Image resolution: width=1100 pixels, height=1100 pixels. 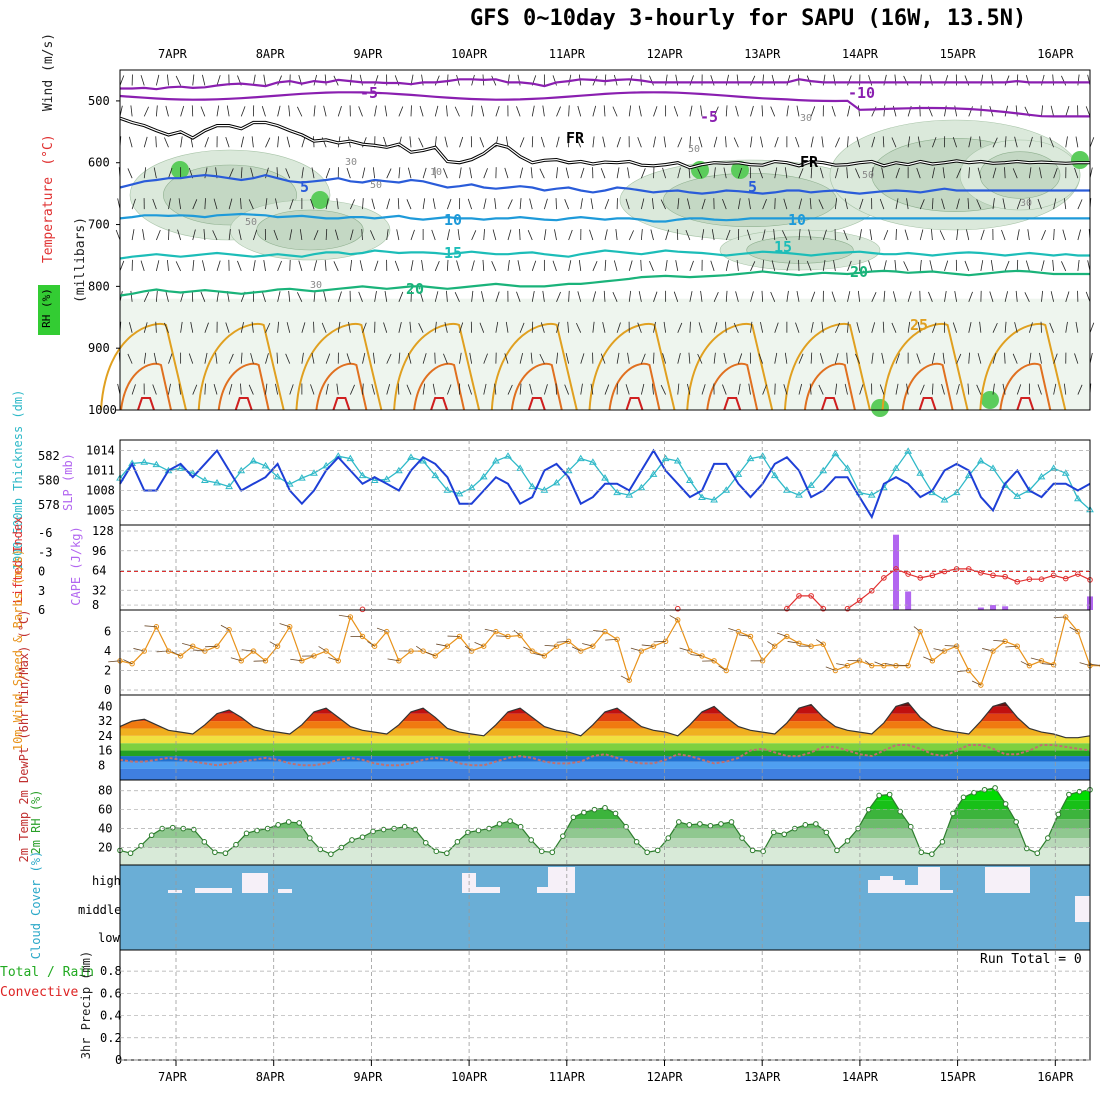 What do you see at coordinates (665, 54) in the screenshot?
I see `x-tick-label-top: 12APR` at bounding box center [665, 54].